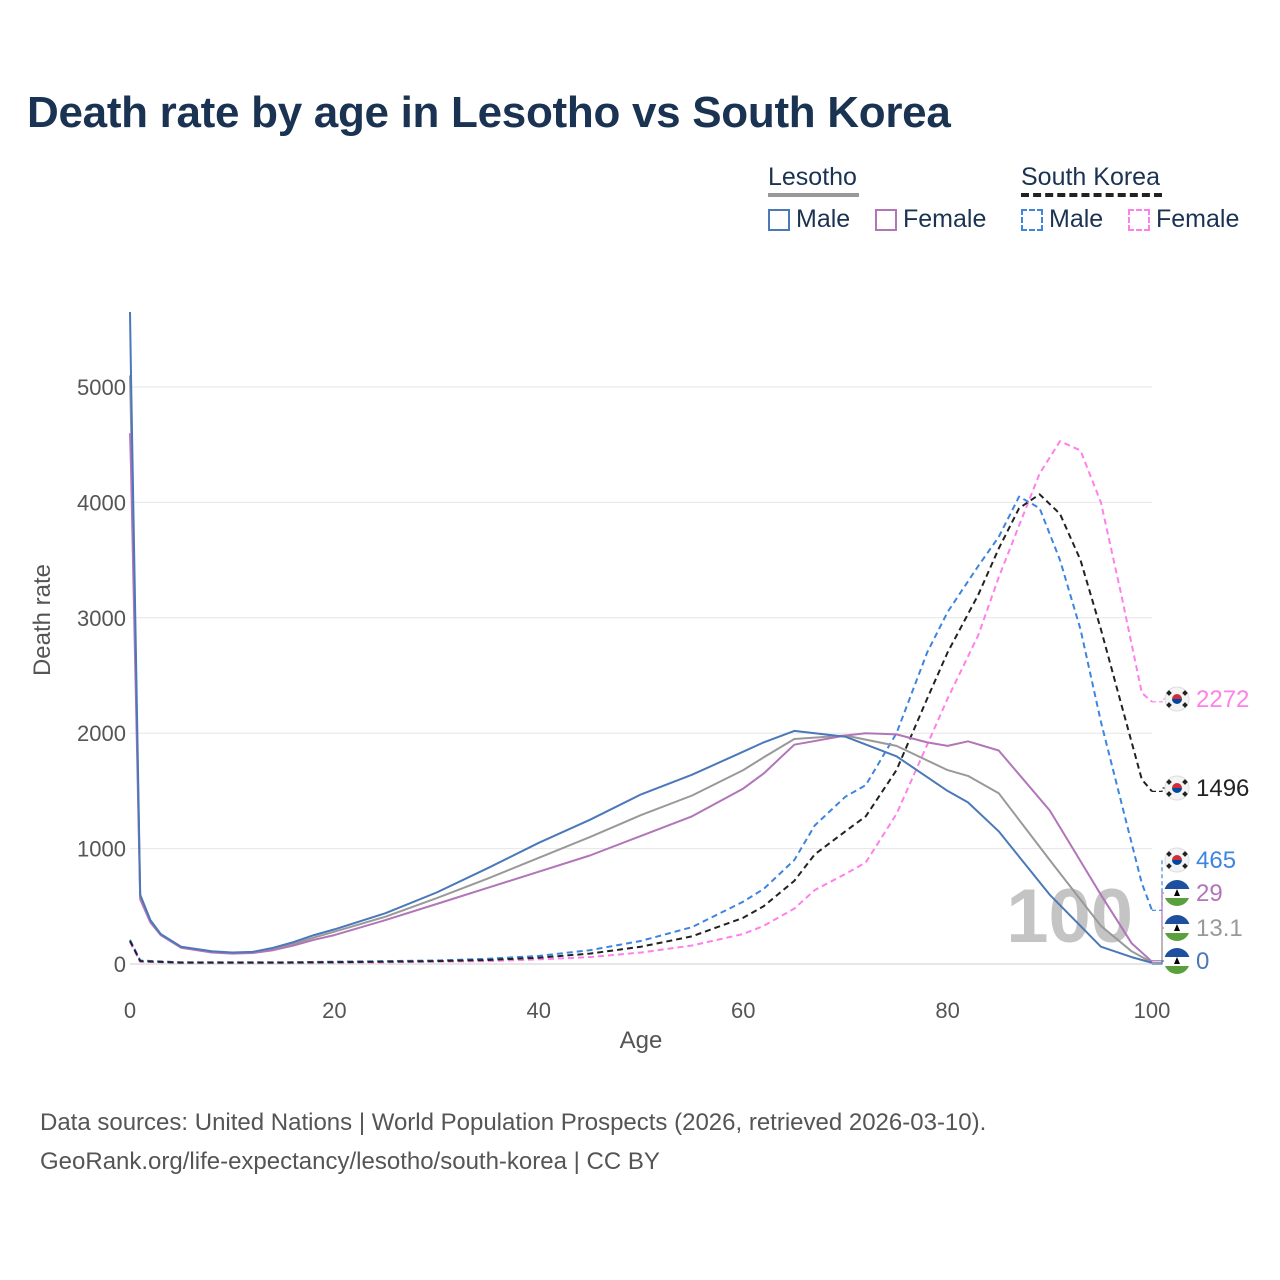 The width and height of the screenshot is (1280, 1280). I want to click on legend-group-south-korea-underline, so click(1091, 195).